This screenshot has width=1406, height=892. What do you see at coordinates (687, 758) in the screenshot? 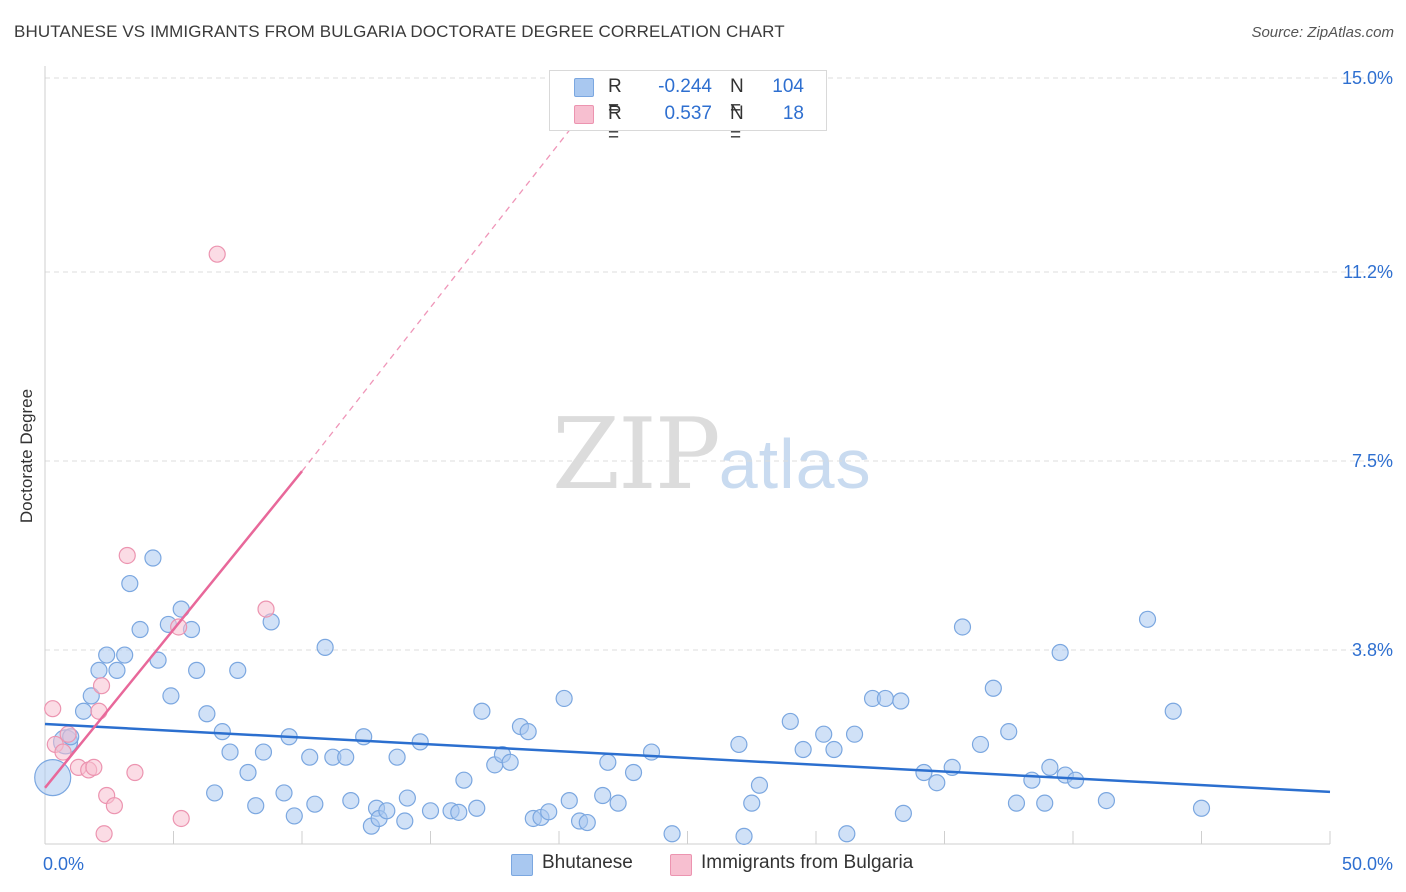
I see `trend-line-bhutanese` at bounding box center [687, 758].